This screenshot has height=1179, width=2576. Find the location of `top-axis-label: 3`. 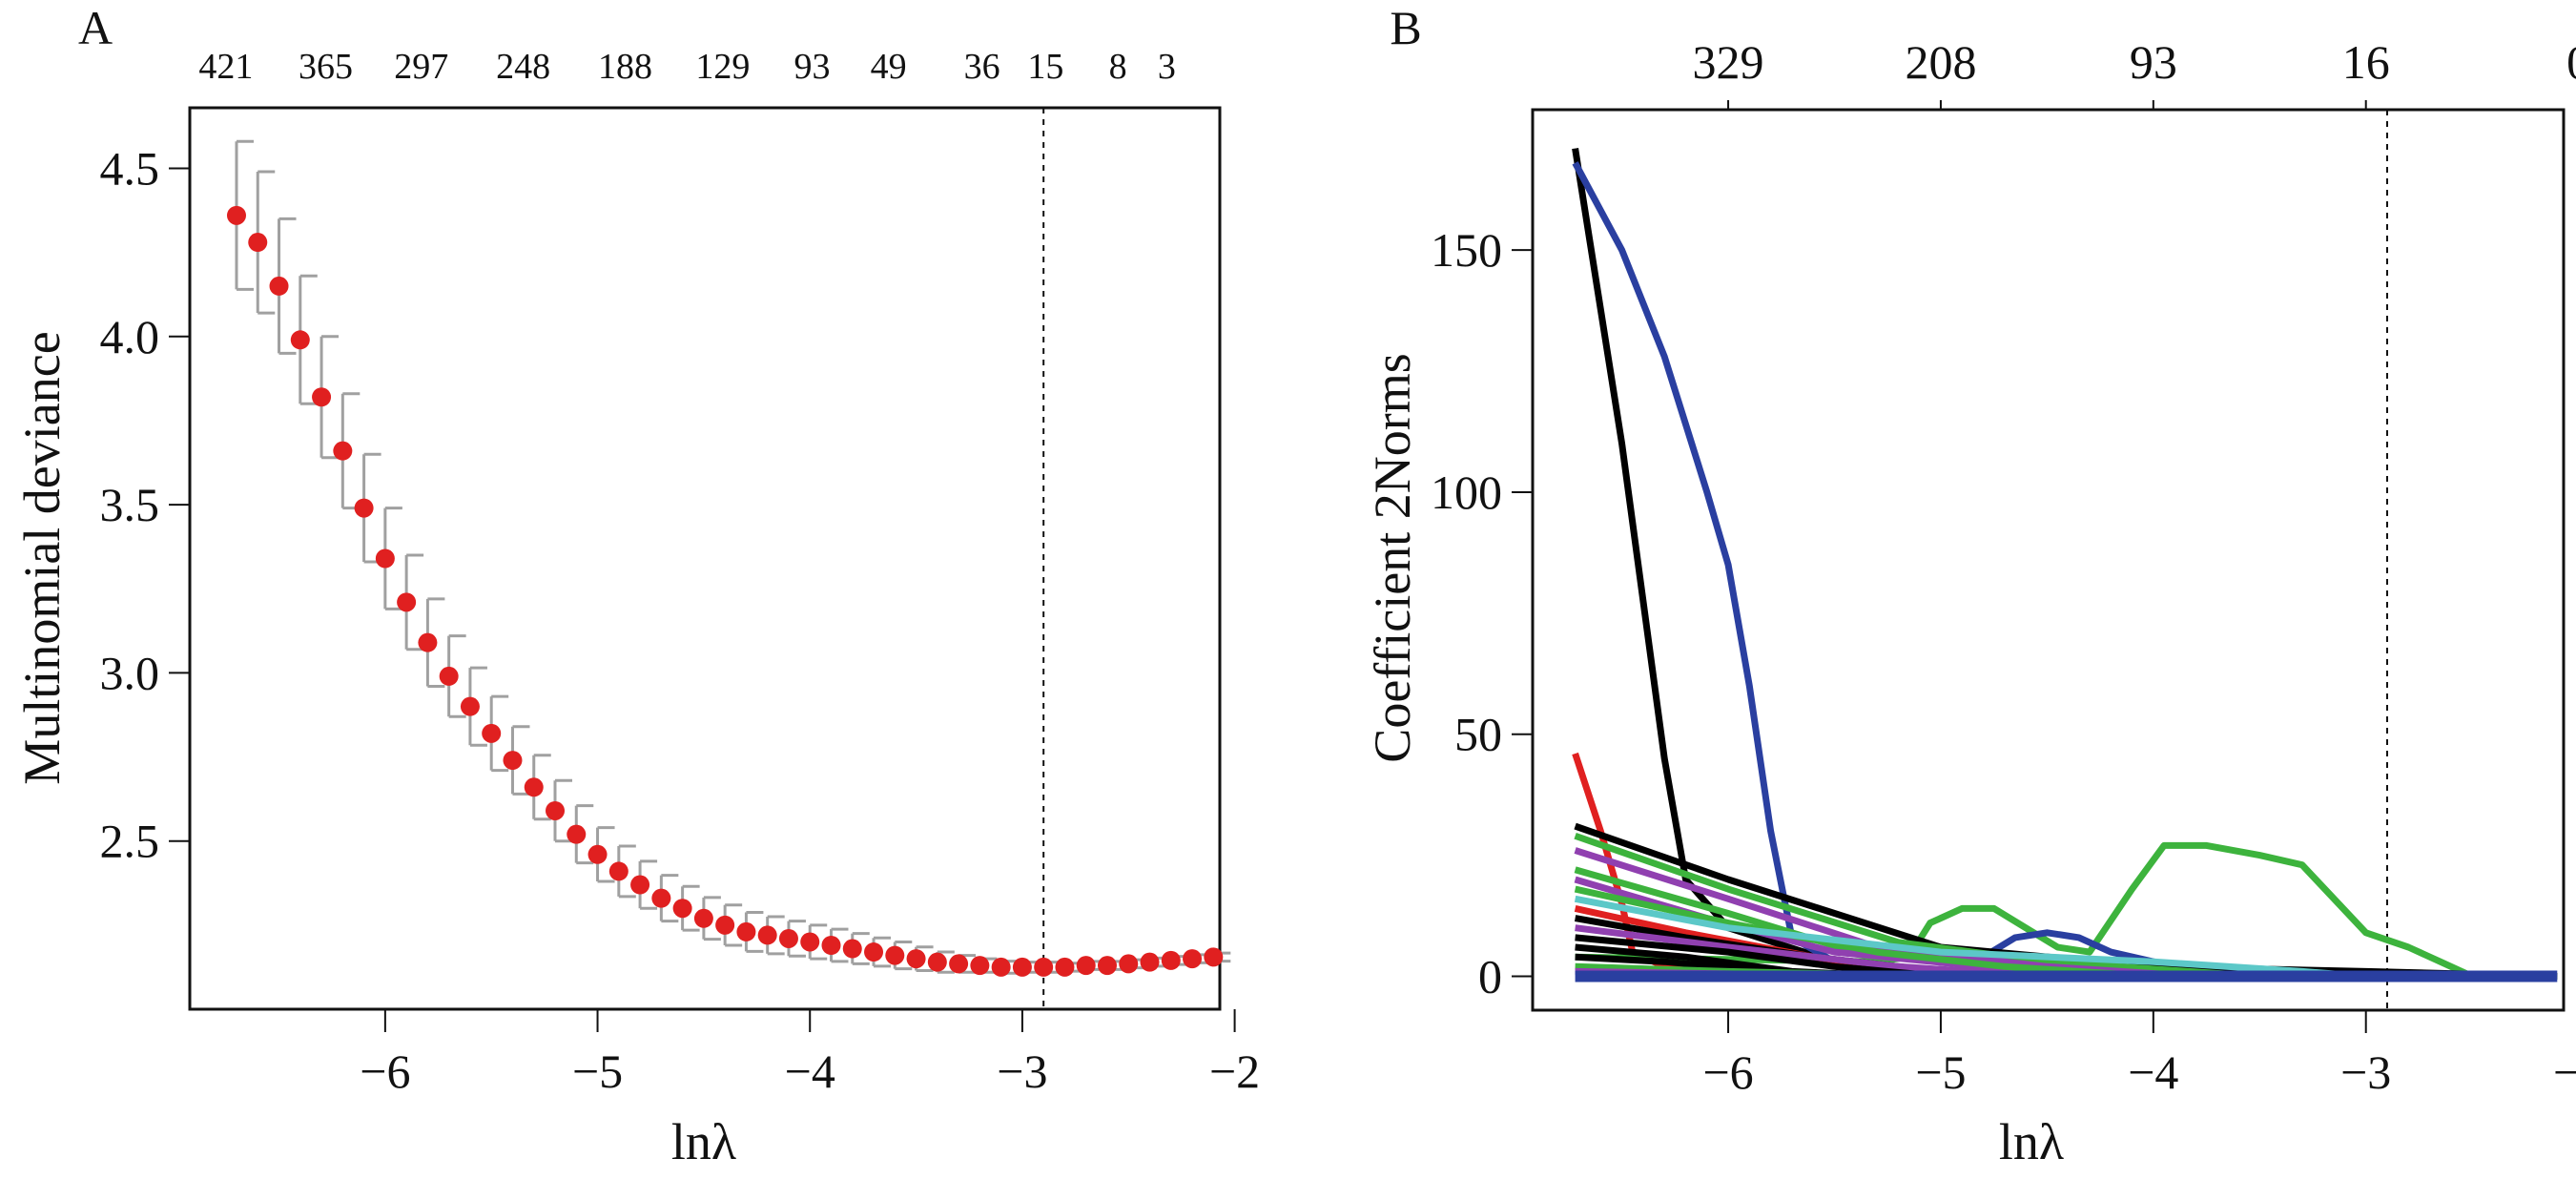

top-axis-label: 3 is located at coordinates (1167, 67).